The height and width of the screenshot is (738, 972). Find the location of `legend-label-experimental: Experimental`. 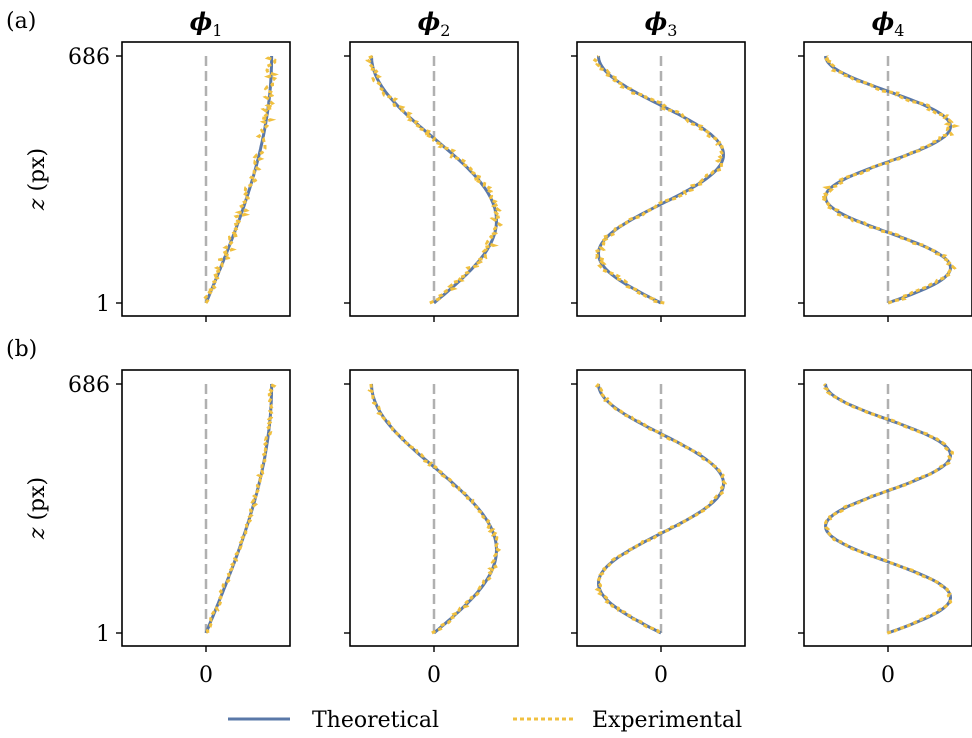

legend-label-experimental: Experimental is located at coordinates (667, 720).